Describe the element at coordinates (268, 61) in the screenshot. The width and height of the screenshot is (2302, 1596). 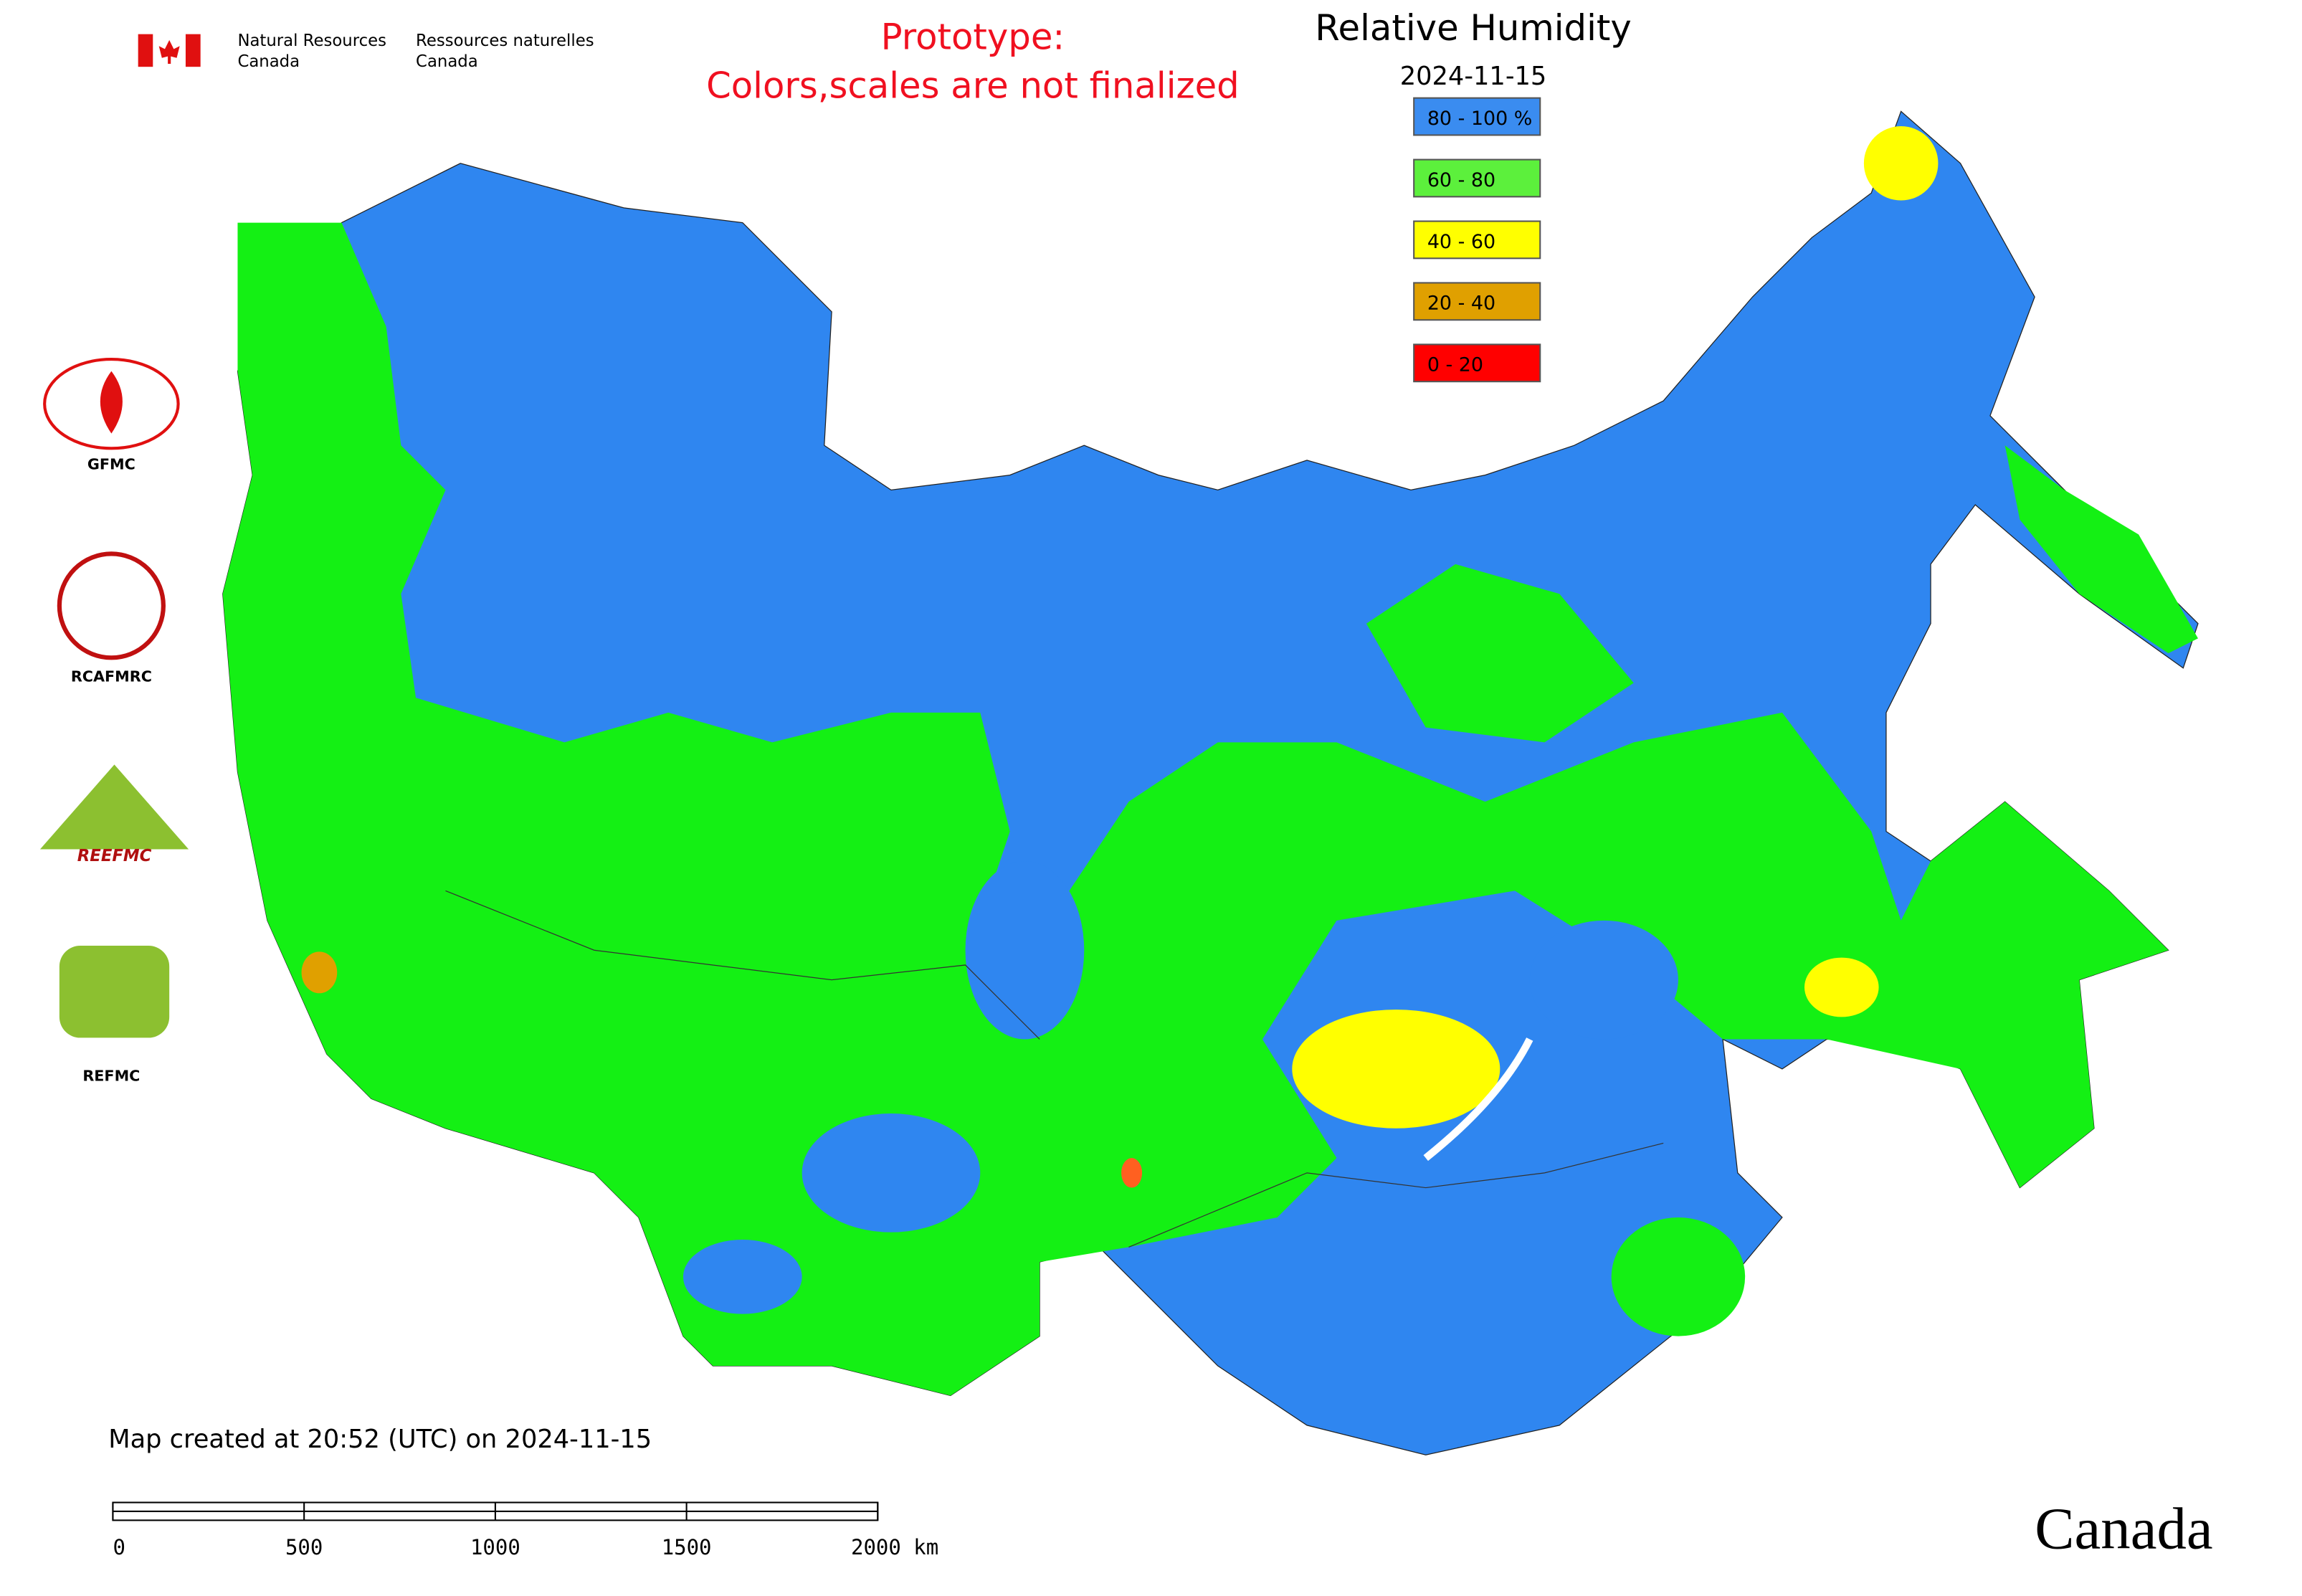
I see `agency-en: Canada` at that location.